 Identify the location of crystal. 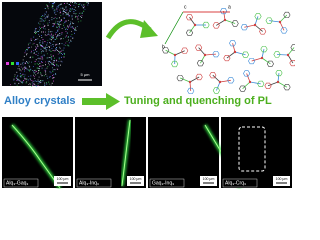
(126, 153).